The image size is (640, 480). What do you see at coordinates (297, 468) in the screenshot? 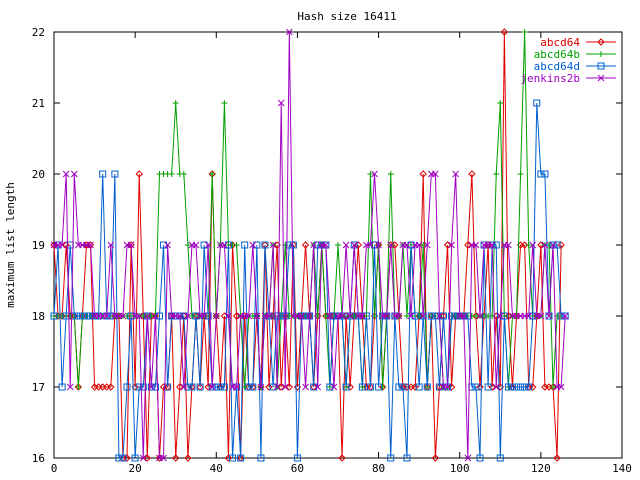
I see `x-tick-label: 60` at bounding box center [297, 468].